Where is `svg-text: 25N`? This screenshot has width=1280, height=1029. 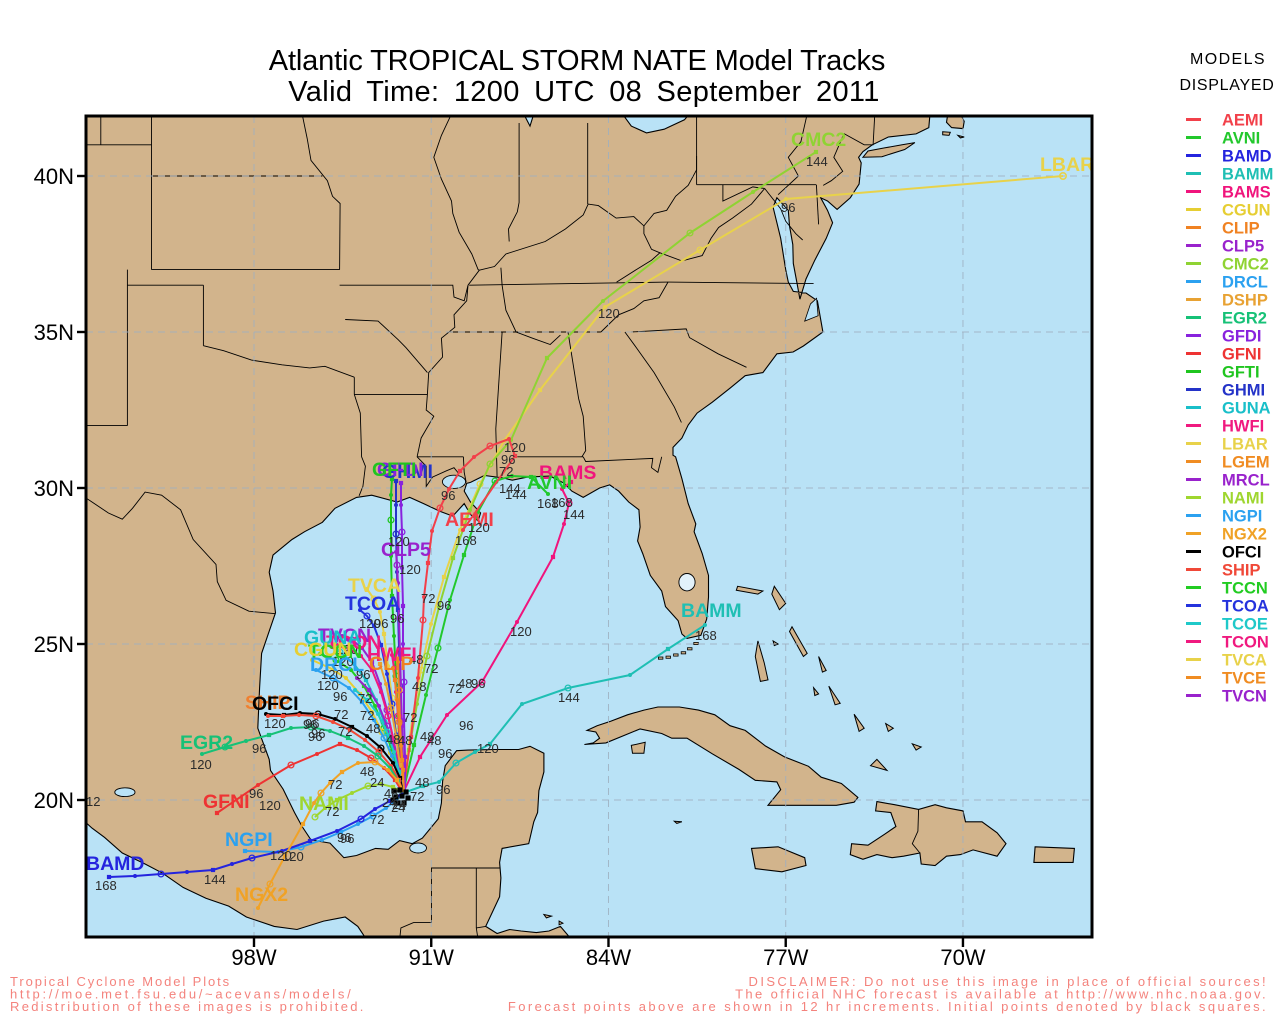
svg-text: 25N is located at coordinates (54, 644).